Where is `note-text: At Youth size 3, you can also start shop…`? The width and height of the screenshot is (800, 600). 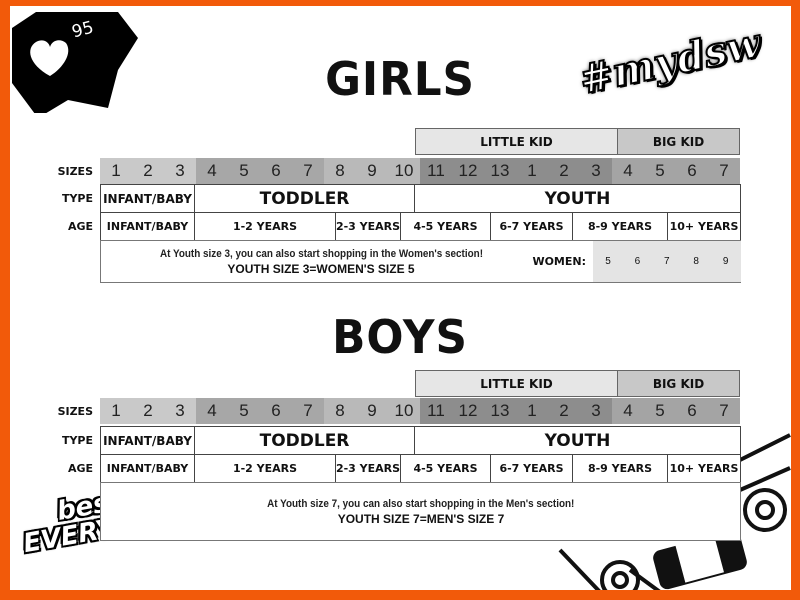
note-text: At Youth size 3, you can also start shop… is located at coordinates (321, 262).